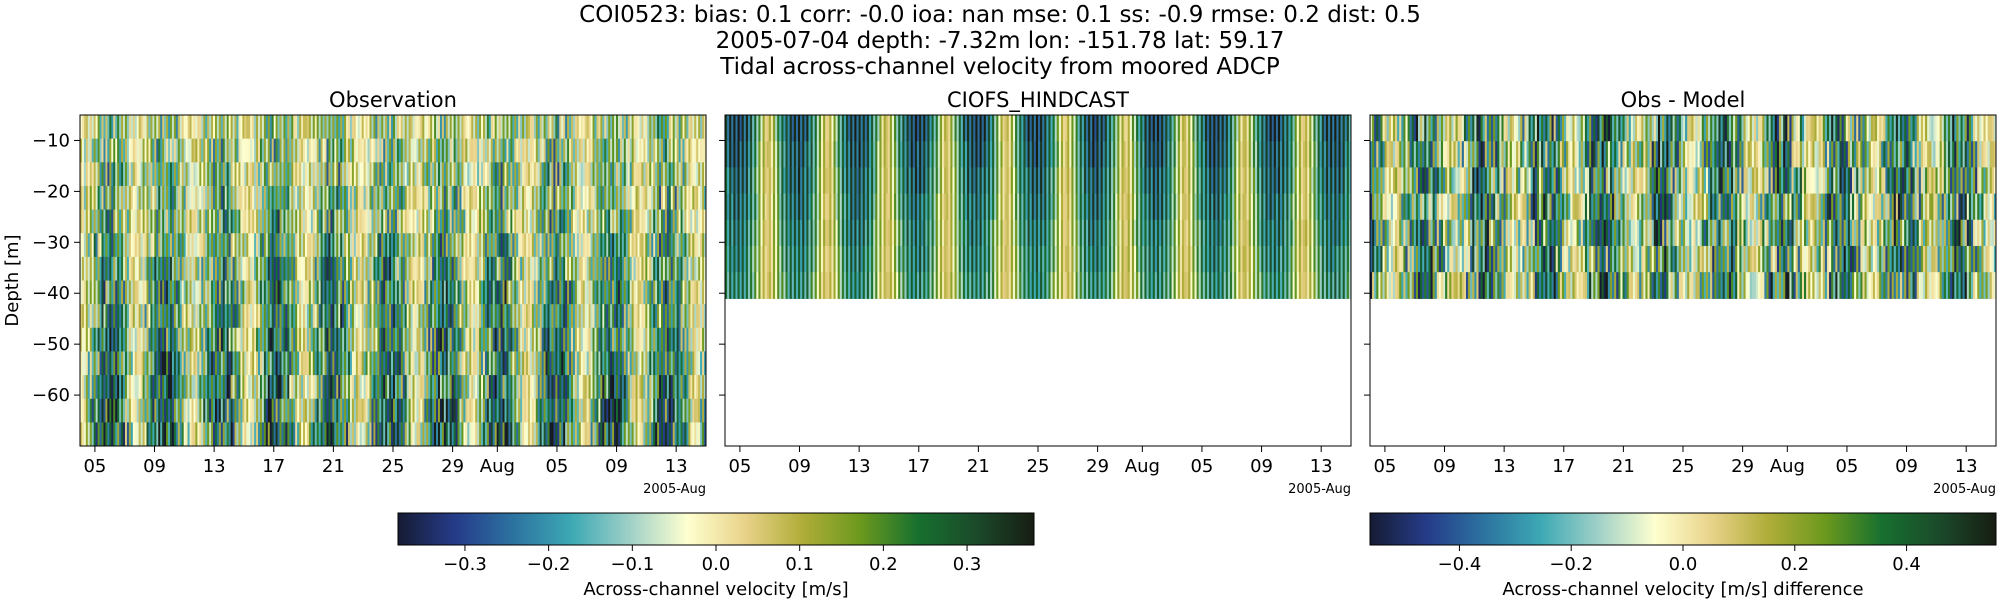 The width and height of the screenshot is (2000, 600). What do you see at coordinates (715, 589) in the screenshot?
I see `colorbar-label: Across-channel velocity [m/s]` at bounding box center [715, 589].